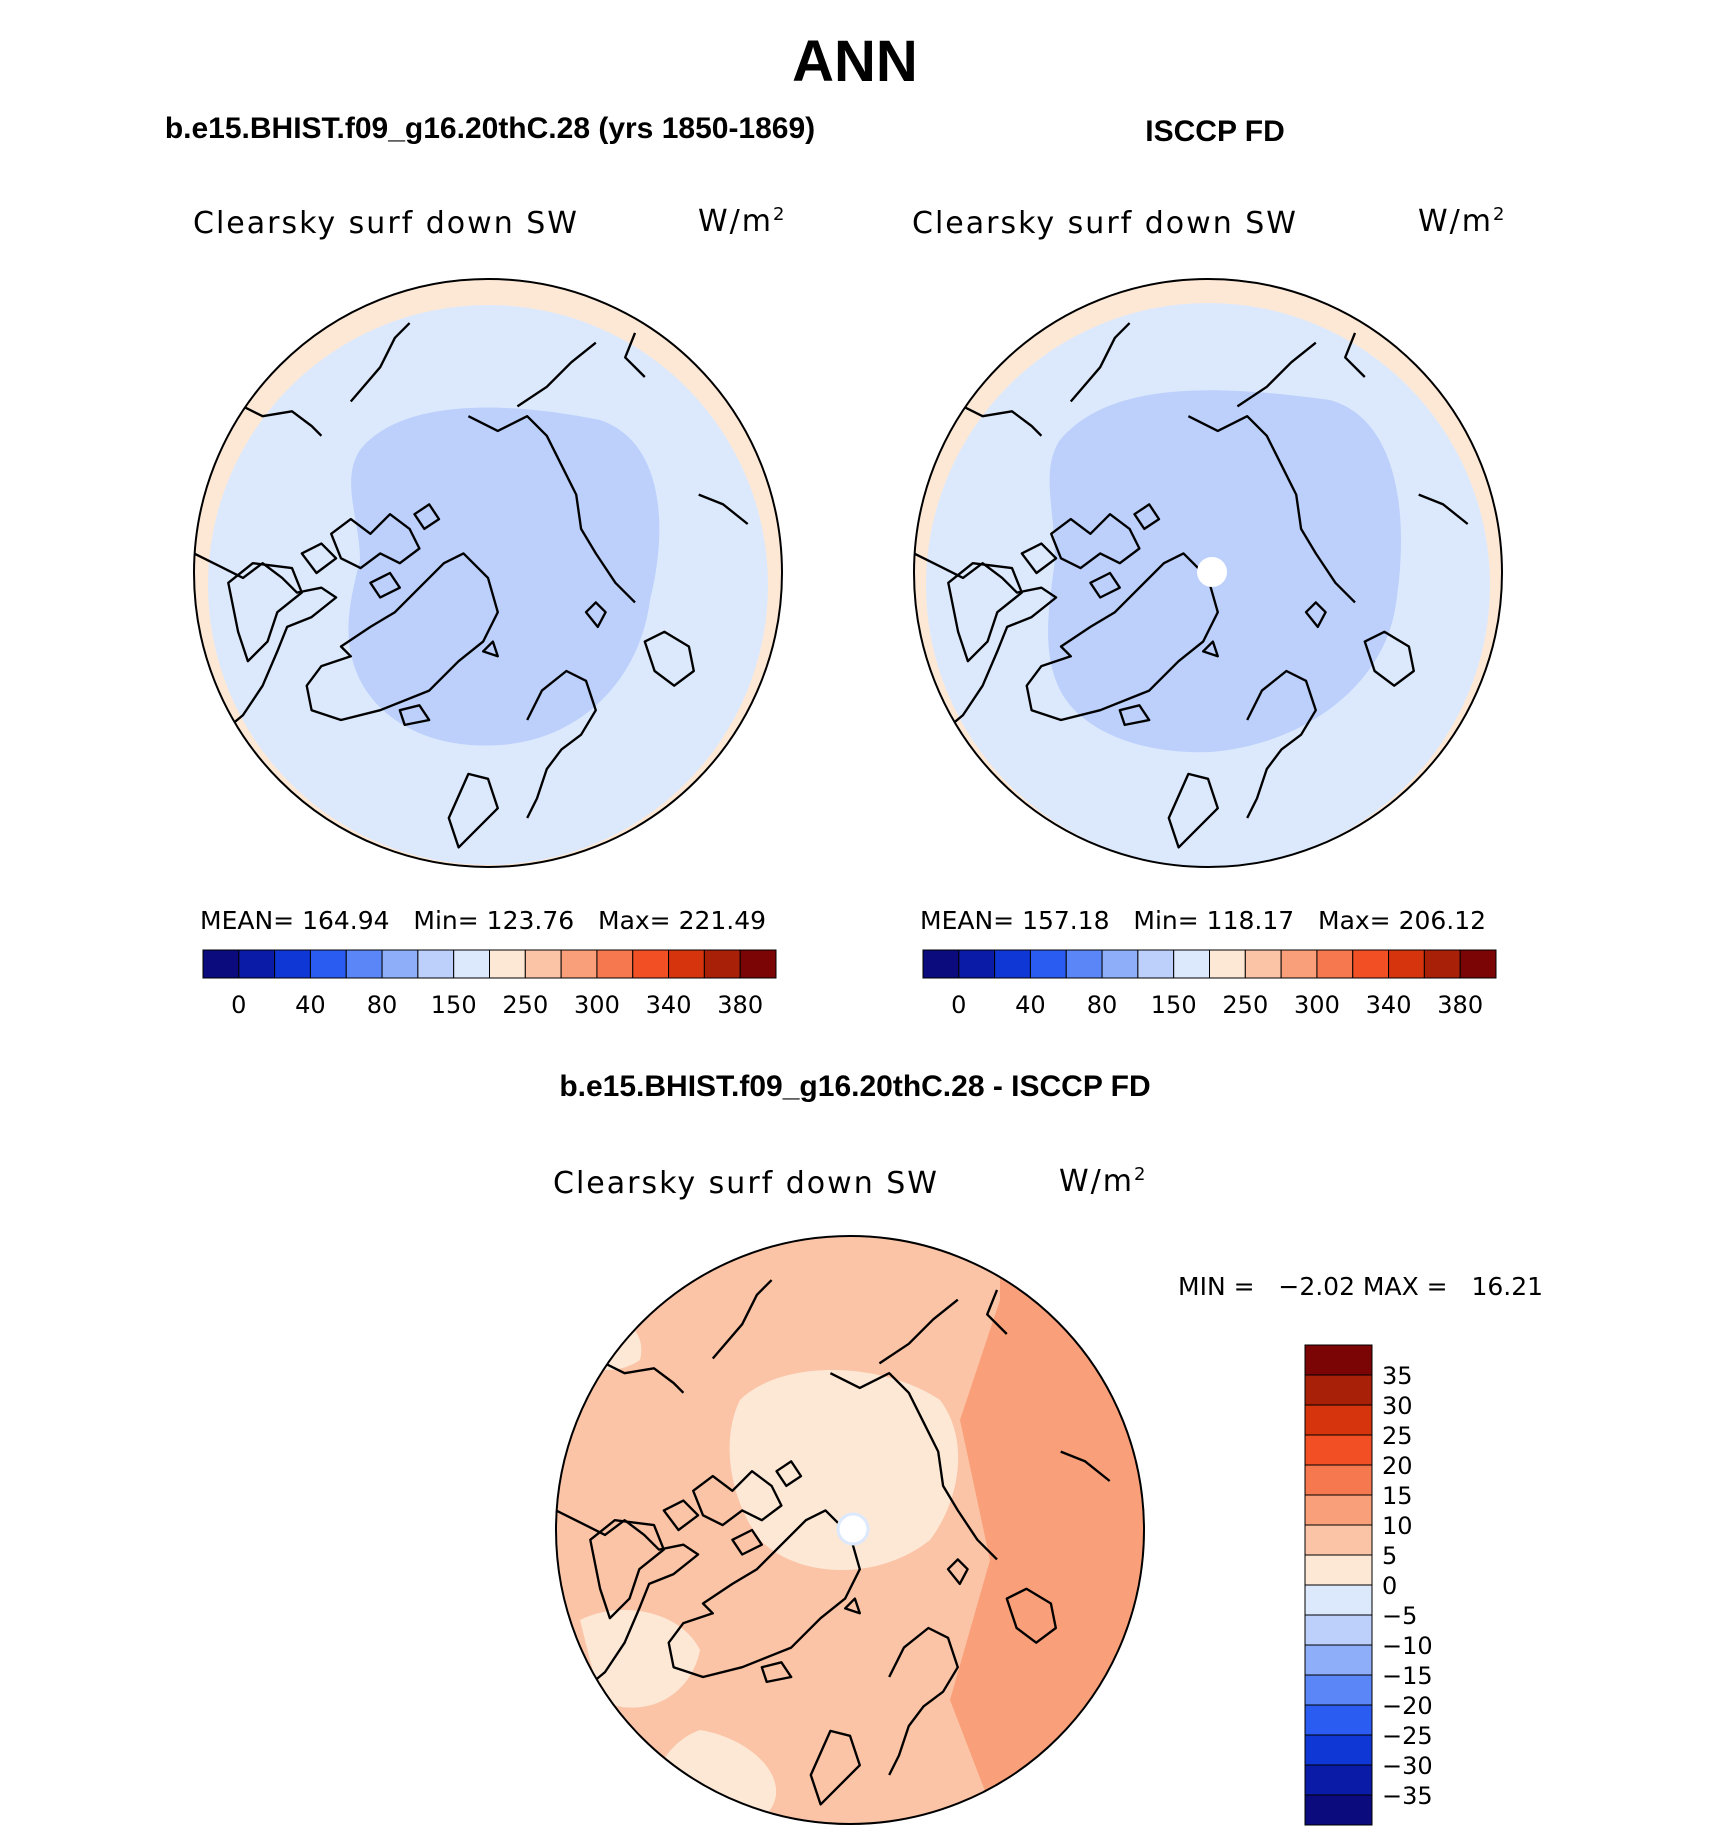  I want to click on obs-colorbar-tick-label: 300, so click(1317, 1005).